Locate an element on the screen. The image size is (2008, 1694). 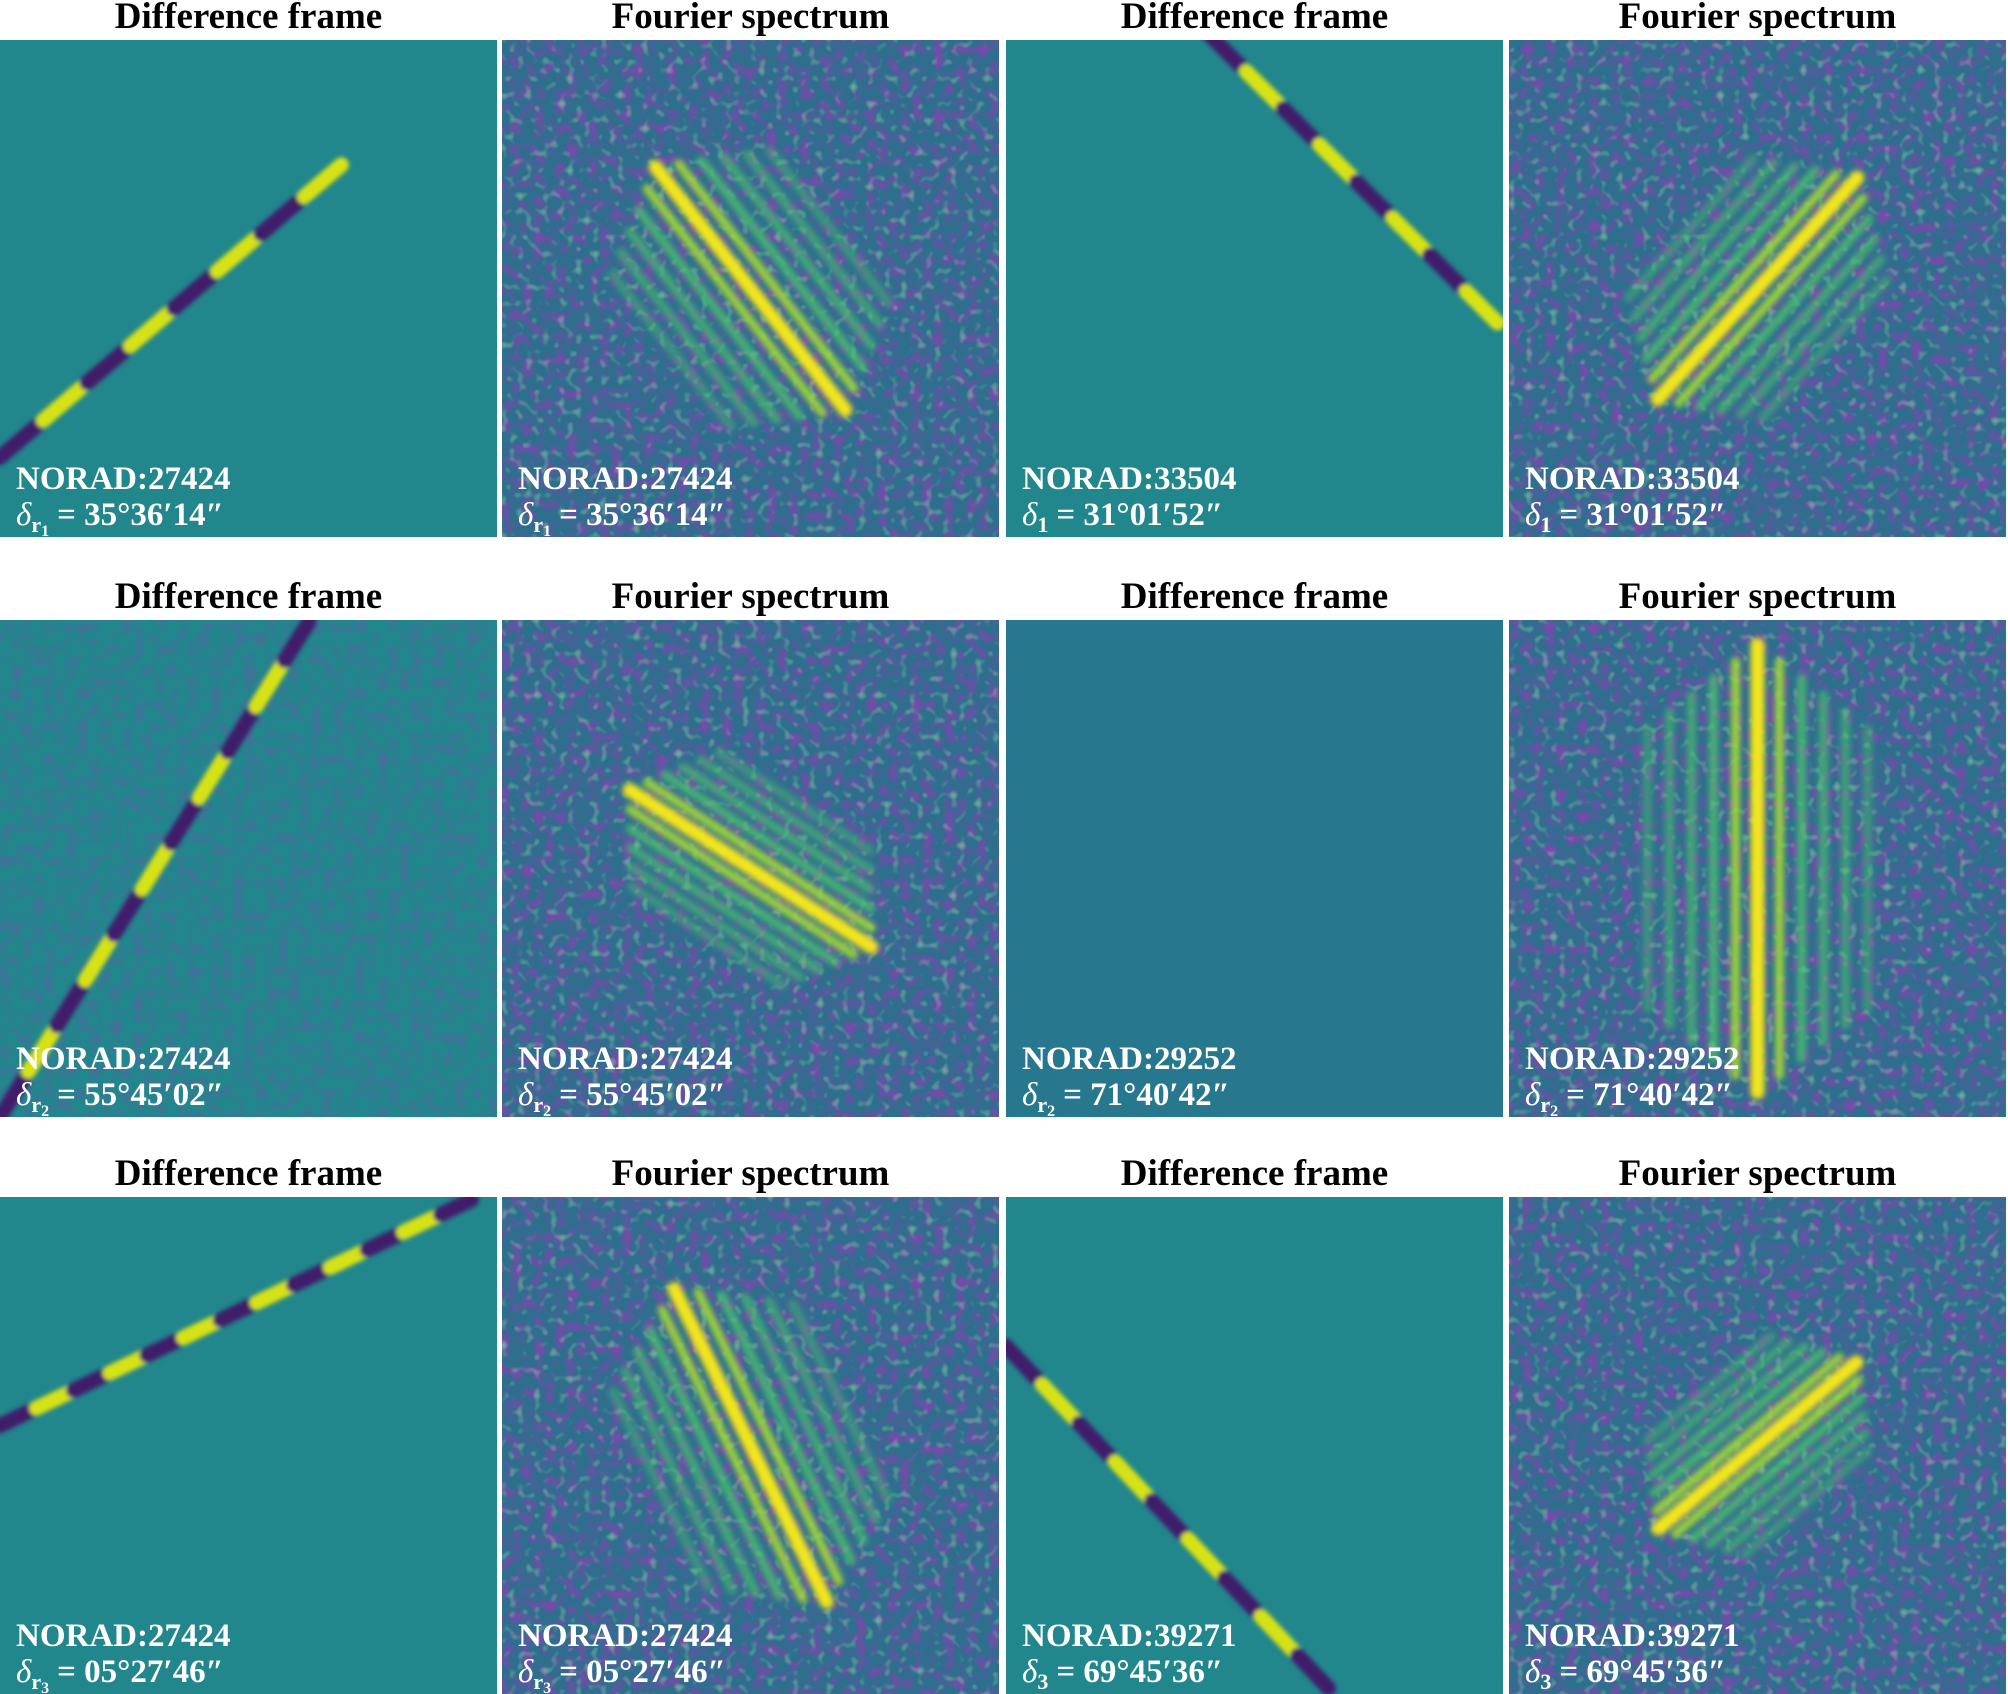
image-noise is located at coordinates (248, 868).